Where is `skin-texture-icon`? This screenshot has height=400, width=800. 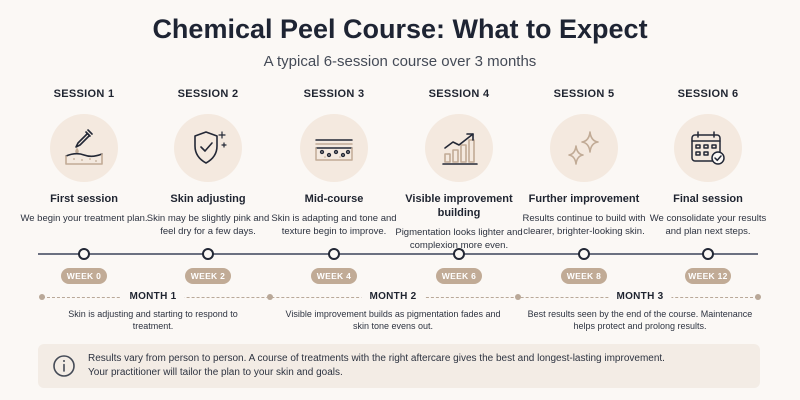 skin-texture-icon is located at coordinates (334, 148).